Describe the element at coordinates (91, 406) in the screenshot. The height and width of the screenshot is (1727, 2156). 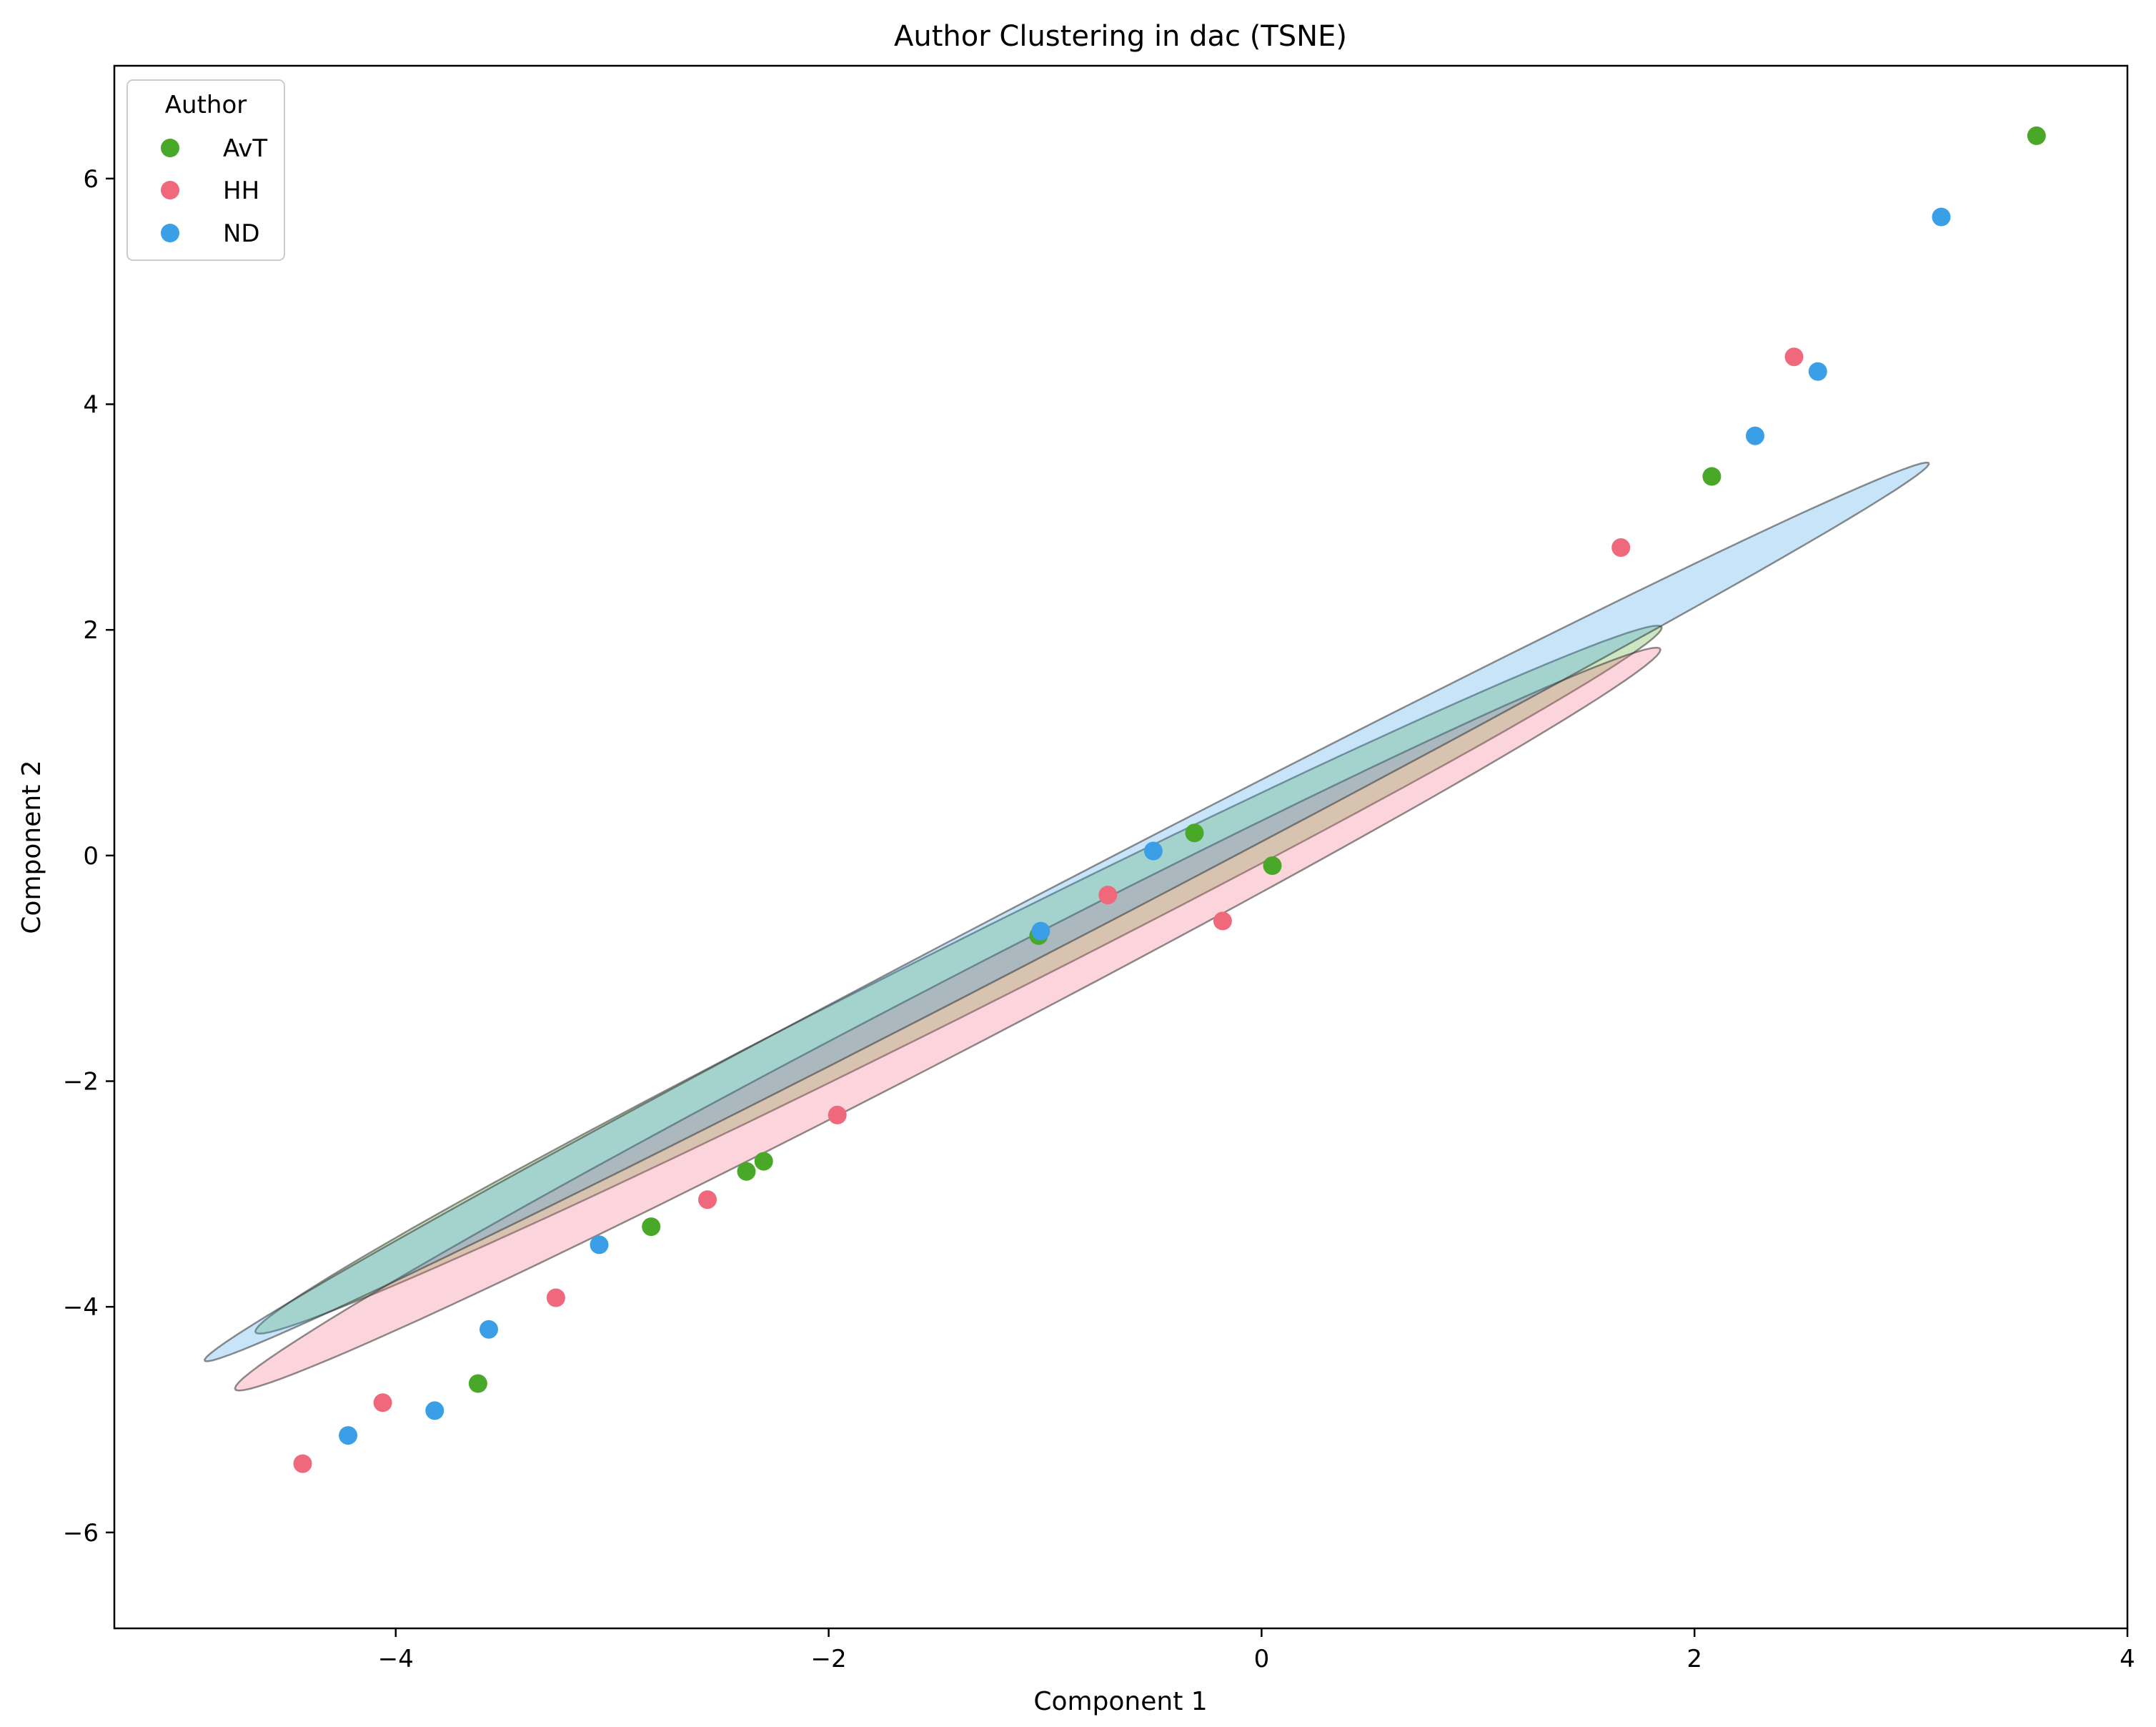
I see `y-tick-label: 4` at that location.